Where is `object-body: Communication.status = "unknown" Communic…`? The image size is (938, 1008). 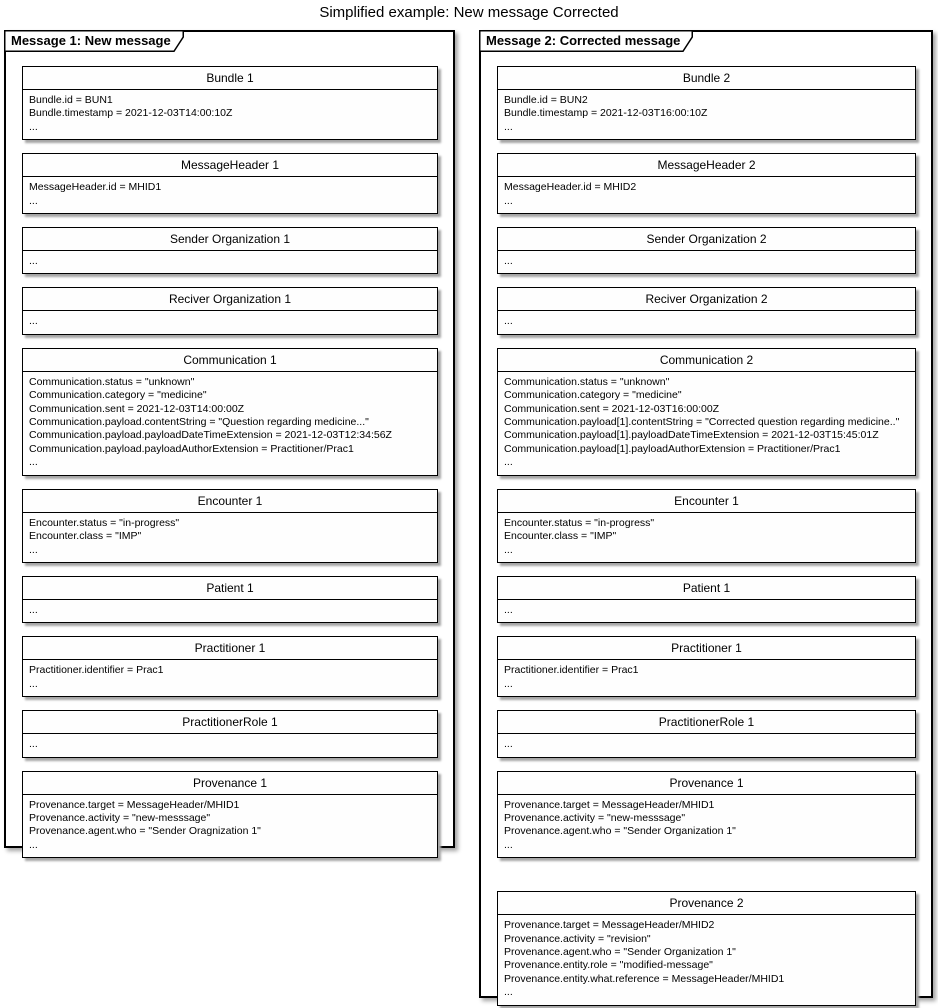
object-body: Communication.status = "unknown" Communic… is located at coordinates (706, 423).